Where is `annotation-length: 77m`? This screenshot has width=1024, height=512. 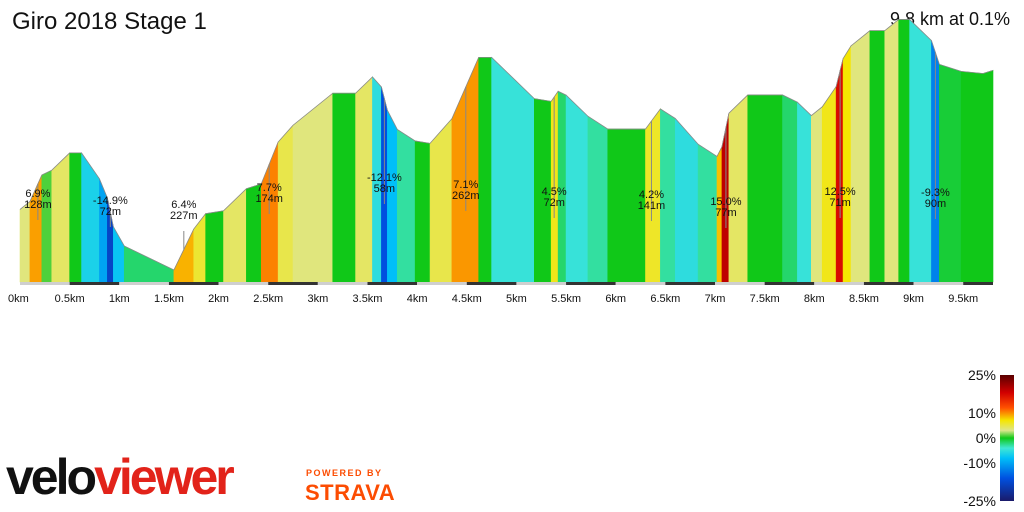
annotation-length: 77m is located at coordinates (725, 213).